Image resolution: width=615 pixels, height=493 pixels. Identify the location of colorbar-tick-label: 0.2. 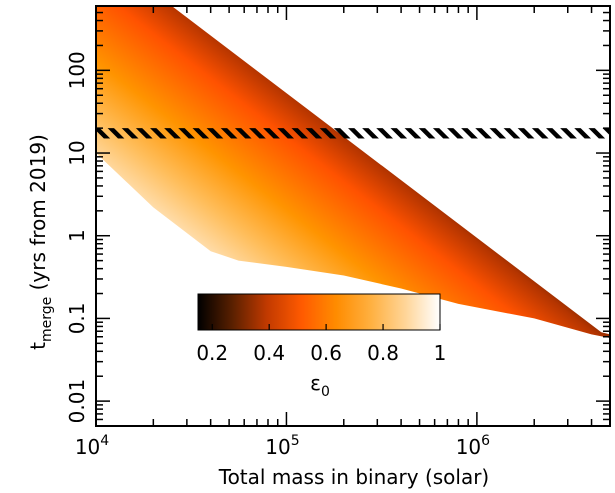
(212, 353).